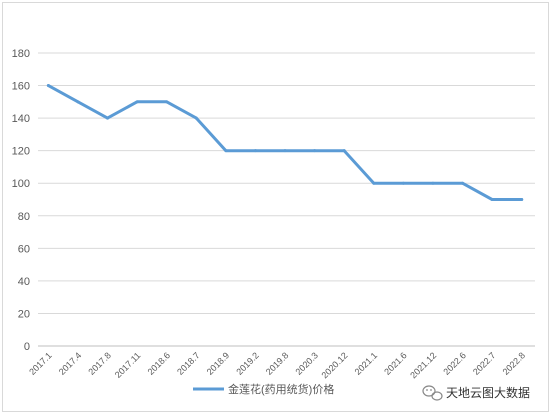  I want to click on x-tick-label: 2018.7, so click(188, 363).